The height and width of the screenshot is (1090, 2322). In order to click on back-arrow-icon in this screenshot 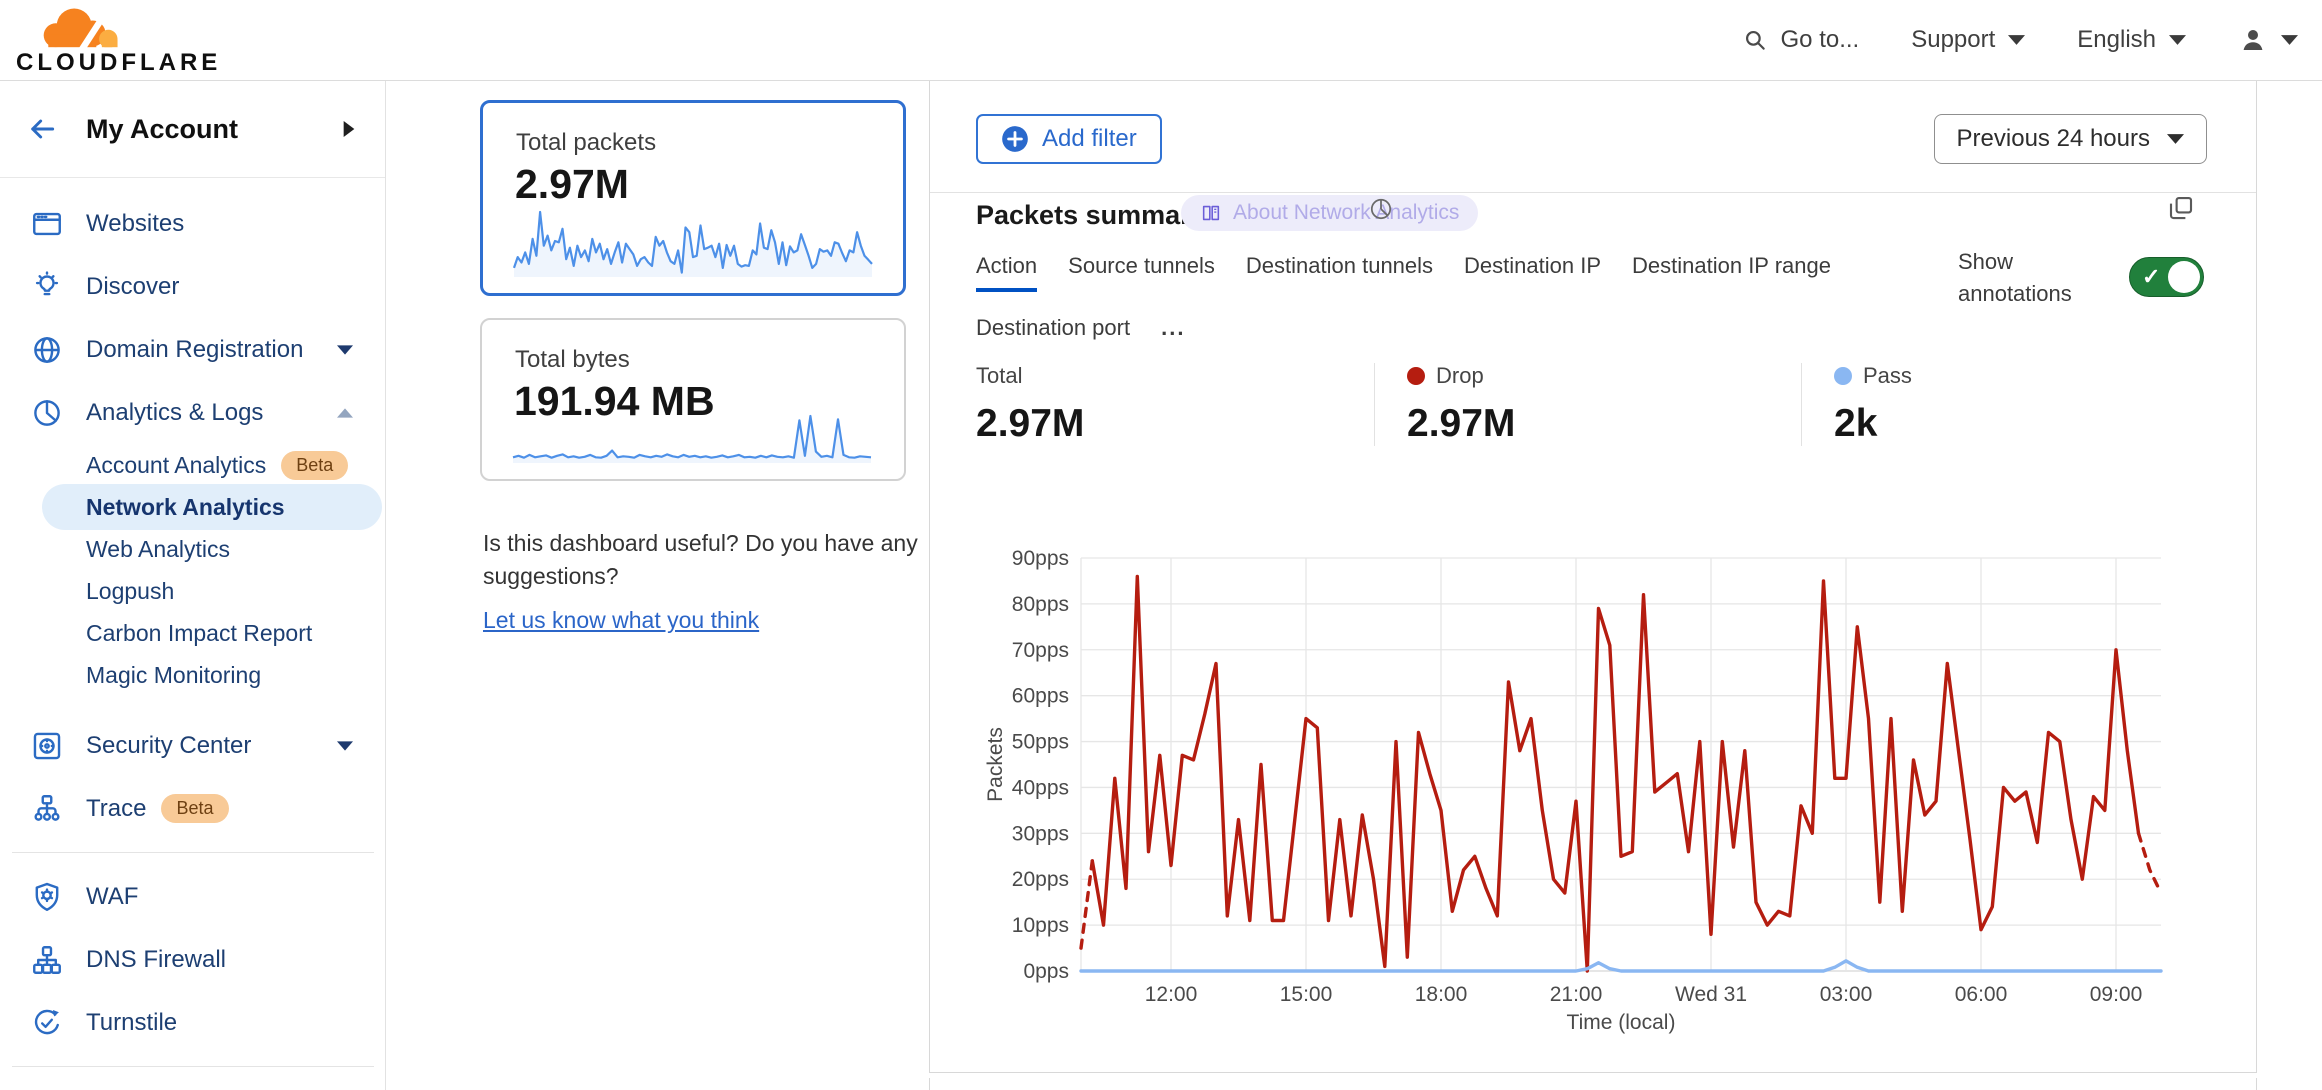, I will do `click(42, 129)`.